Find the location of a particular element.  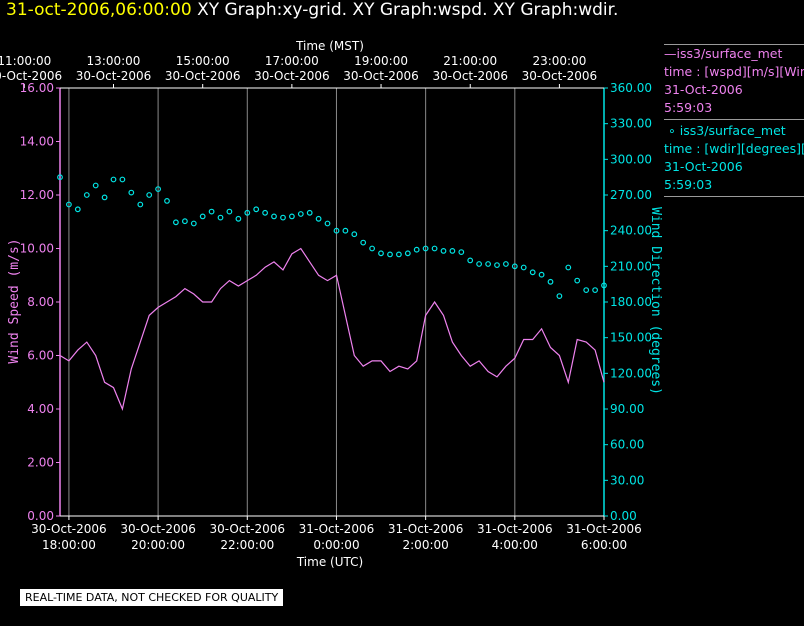

right-tick-label: 300.00 is located at coordinates (631, 159).